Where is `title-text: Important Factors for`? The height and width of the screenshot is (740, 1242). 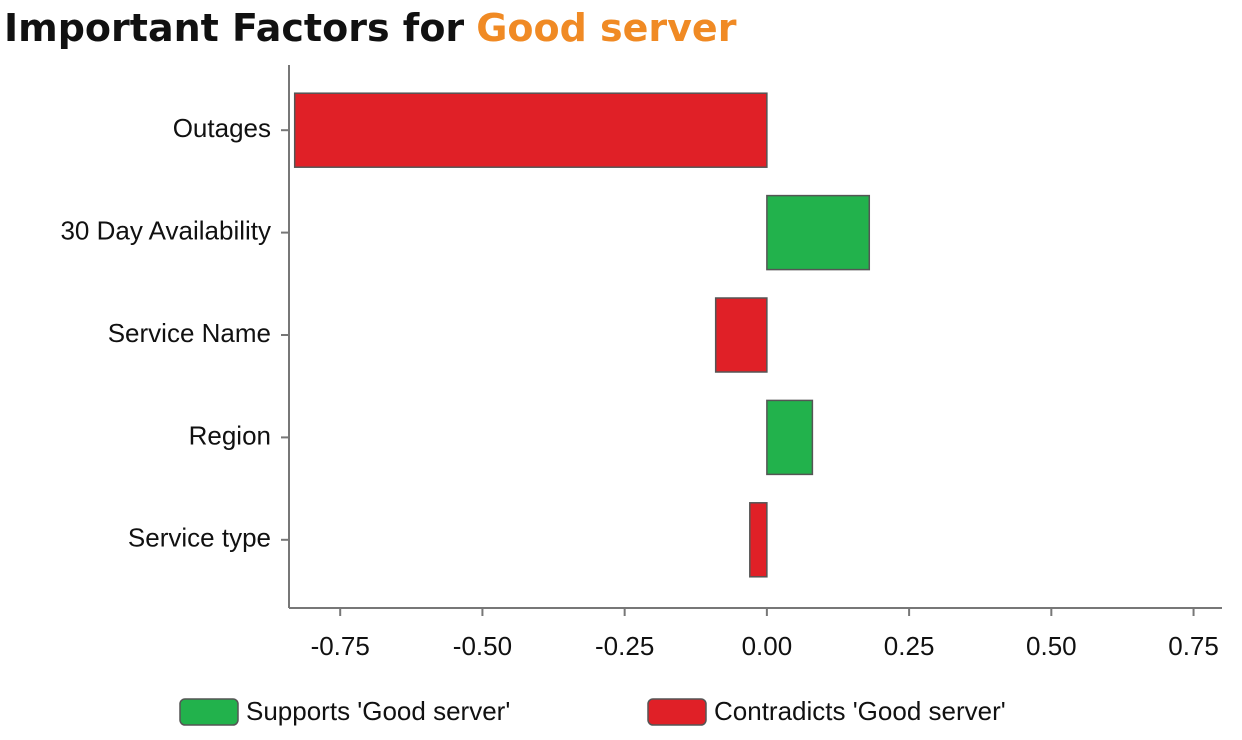
title-text: Important Factors for is located at coordinates (234, 28).